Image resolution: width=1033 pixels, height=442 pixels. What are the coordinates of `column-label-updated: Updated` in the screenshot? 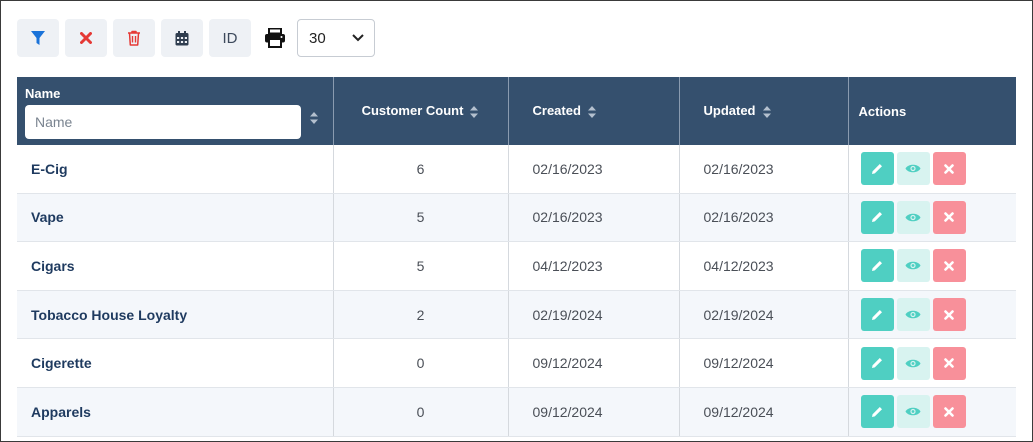 It's located at (729, 111).